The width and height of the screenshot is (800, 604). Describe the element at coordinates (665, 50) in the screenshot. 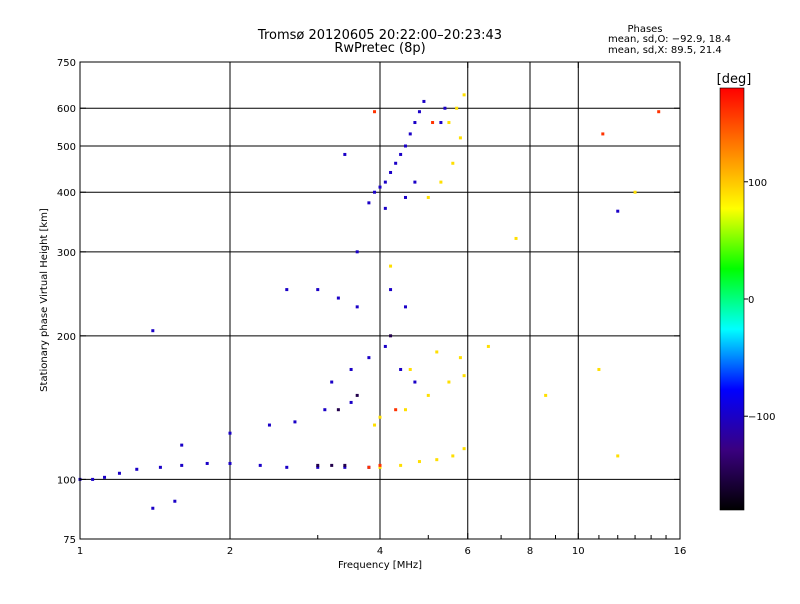

I see `phases-x-line: mean, sd,X: 89.5, 21.4` at that location.